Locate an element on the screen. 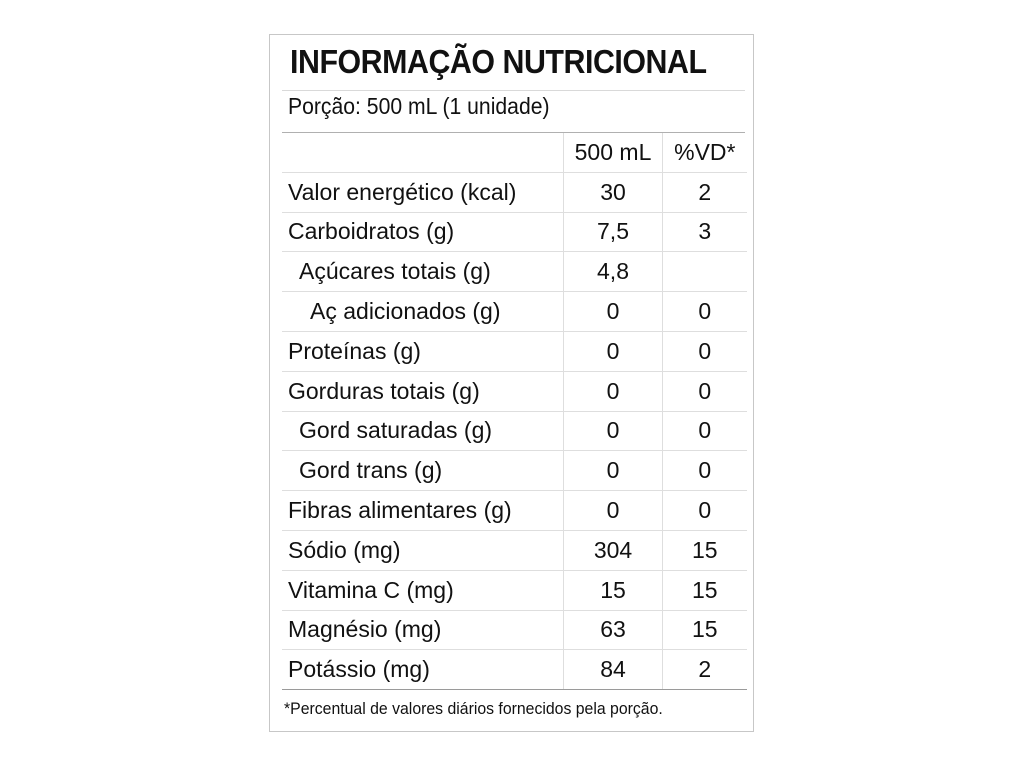 The image size is (1024, 768). nutrient-name: Magnésio (mg) is located at coordinates (423, 630).